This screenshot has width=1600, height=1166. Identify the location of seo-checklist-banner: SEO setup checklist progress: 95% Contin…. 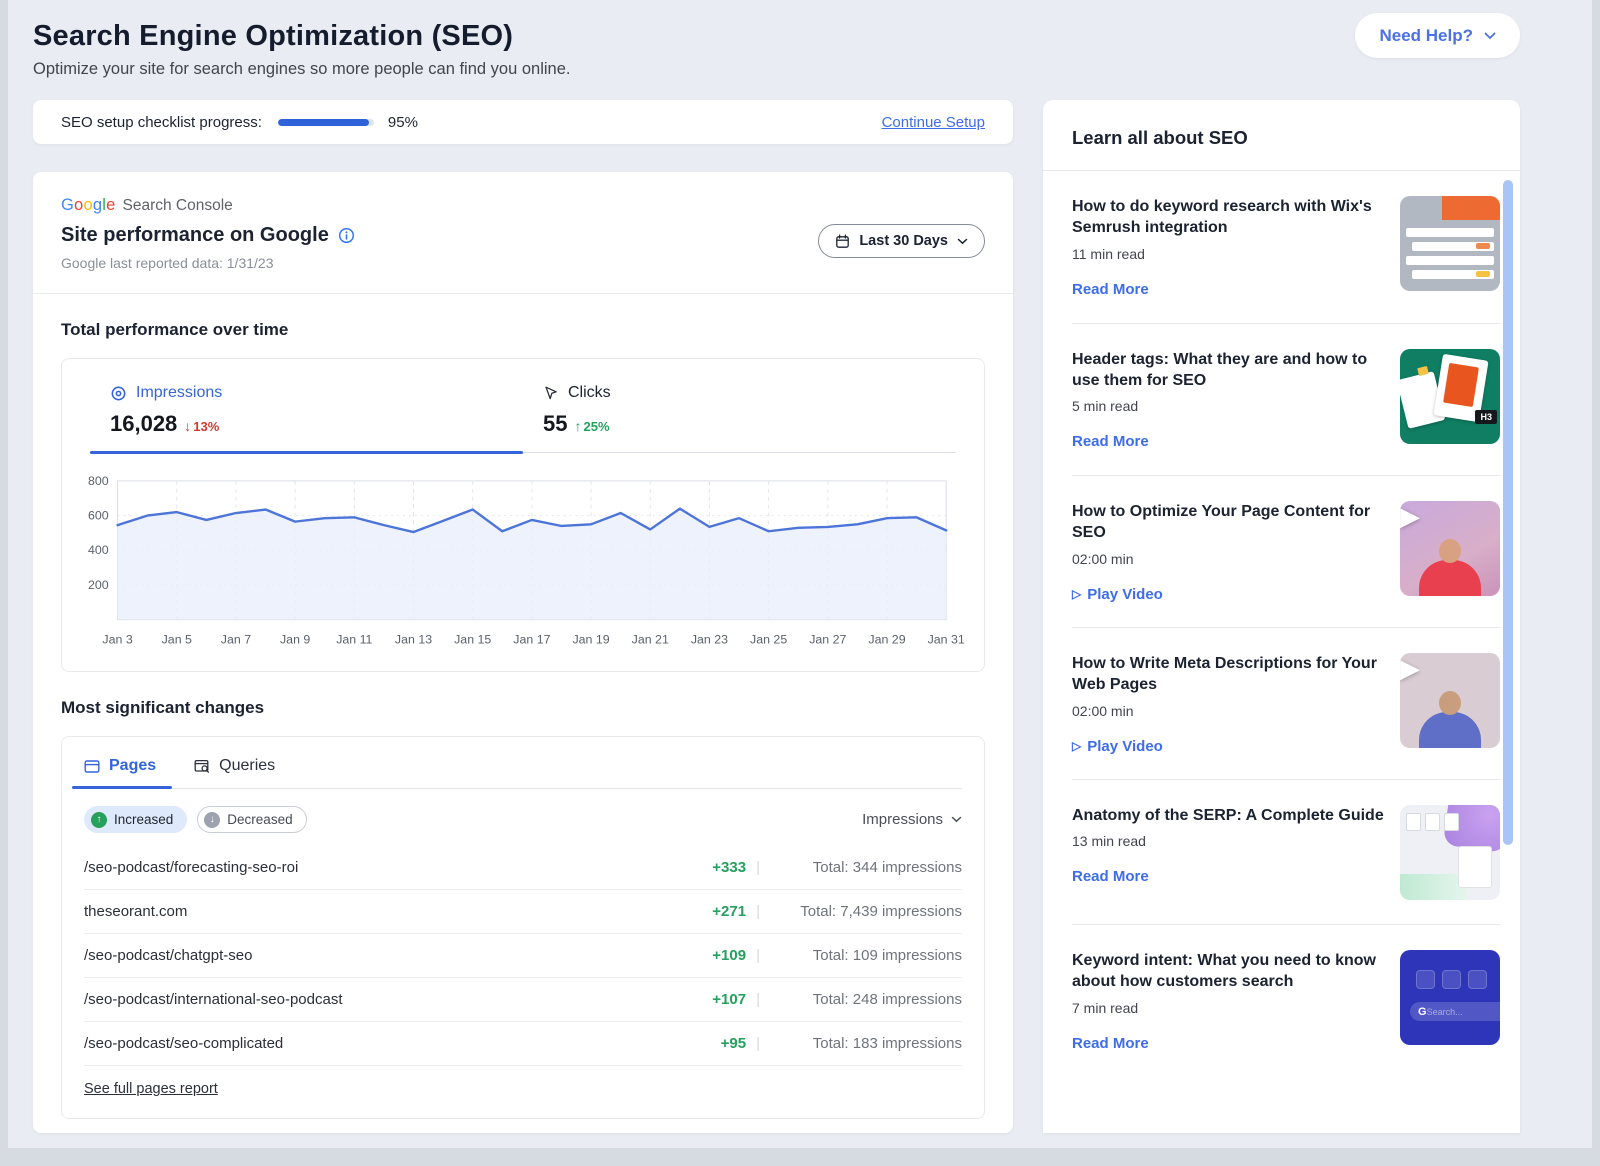
(523, 122).